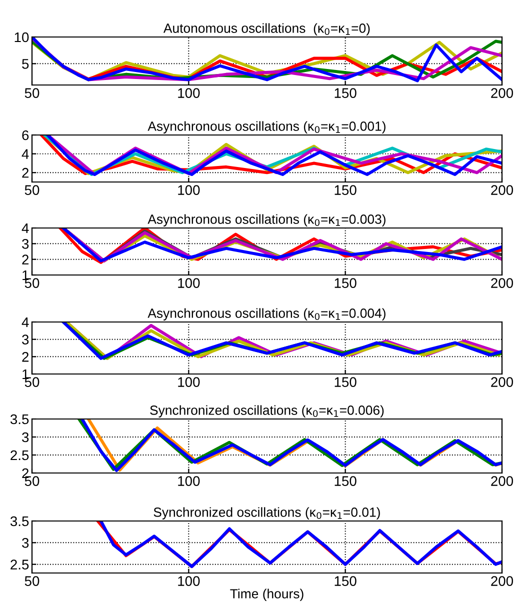 The height and width of the screenshot is (603, 515). I want to click on y-tick-label: 5, so click(25, 64).